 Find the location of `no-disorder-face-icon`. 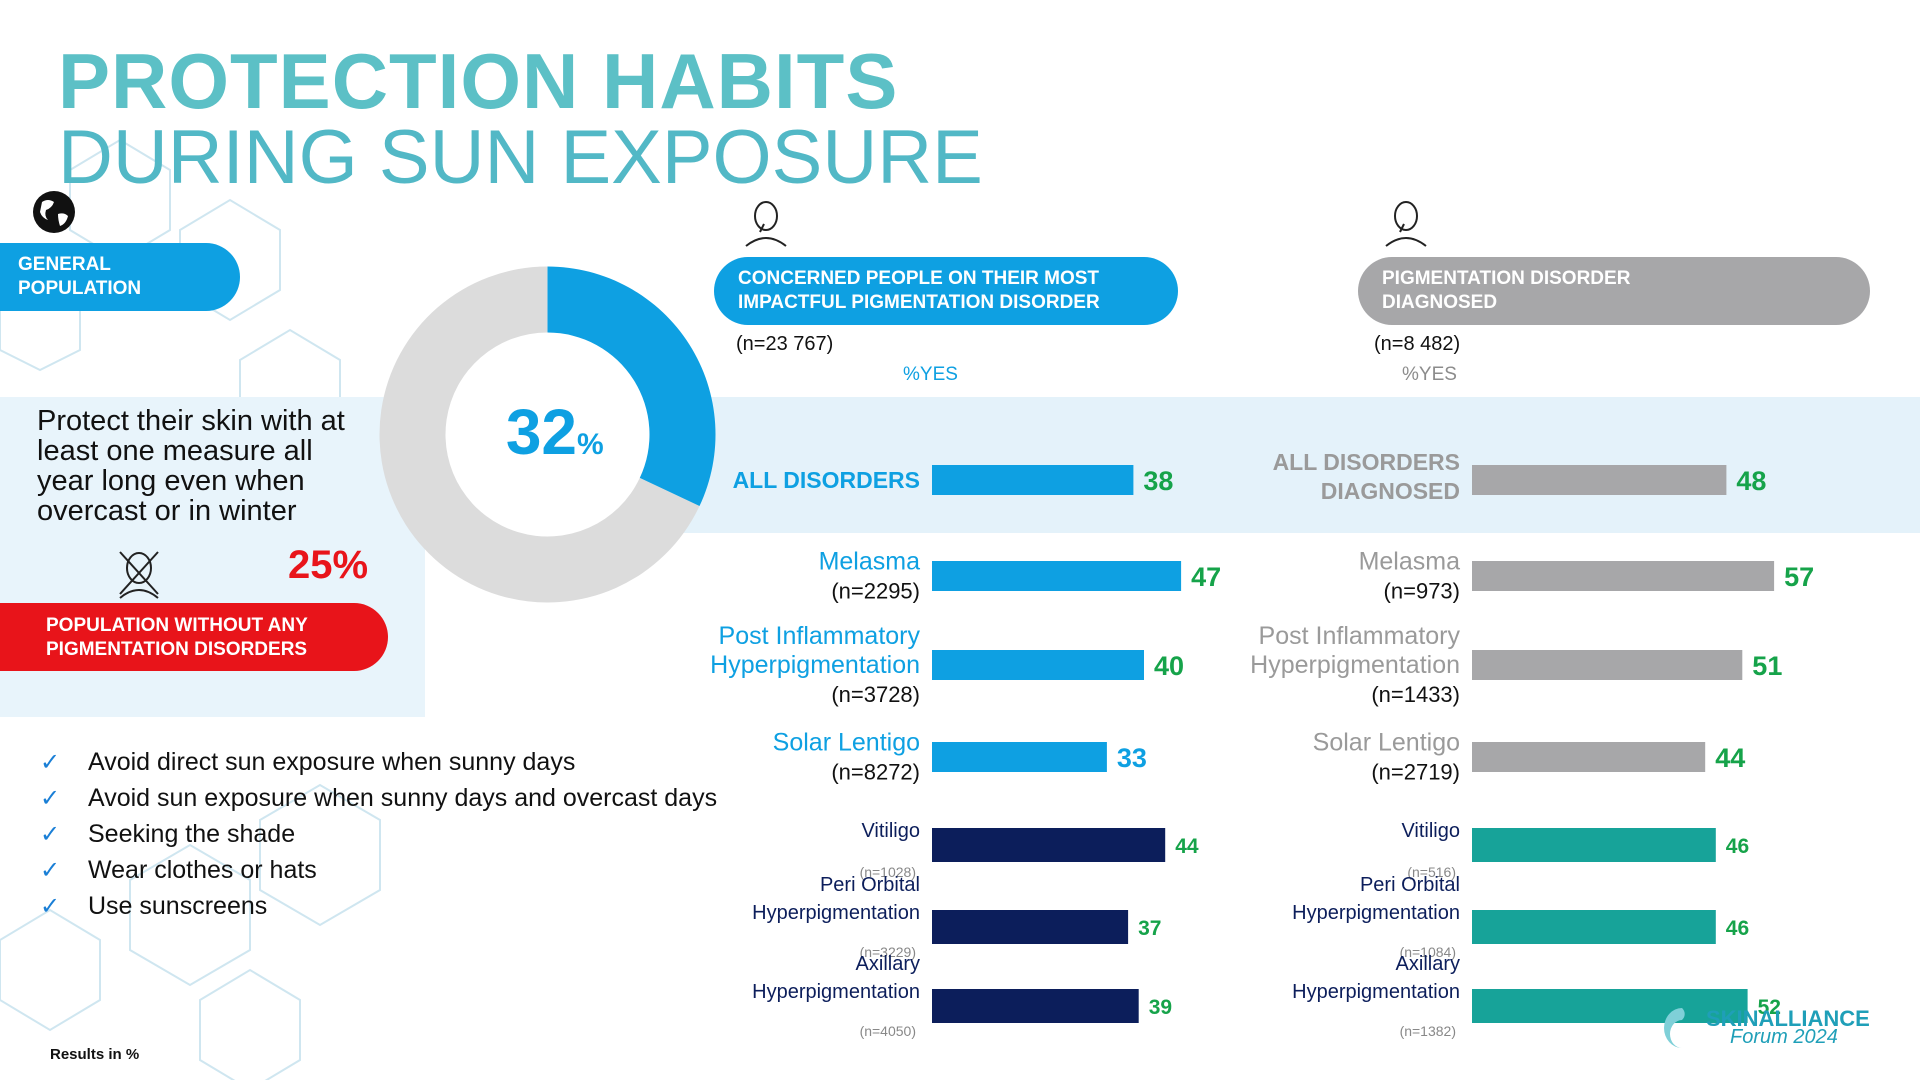

no-disorder-face-icon is located at coordinates (139, 575).